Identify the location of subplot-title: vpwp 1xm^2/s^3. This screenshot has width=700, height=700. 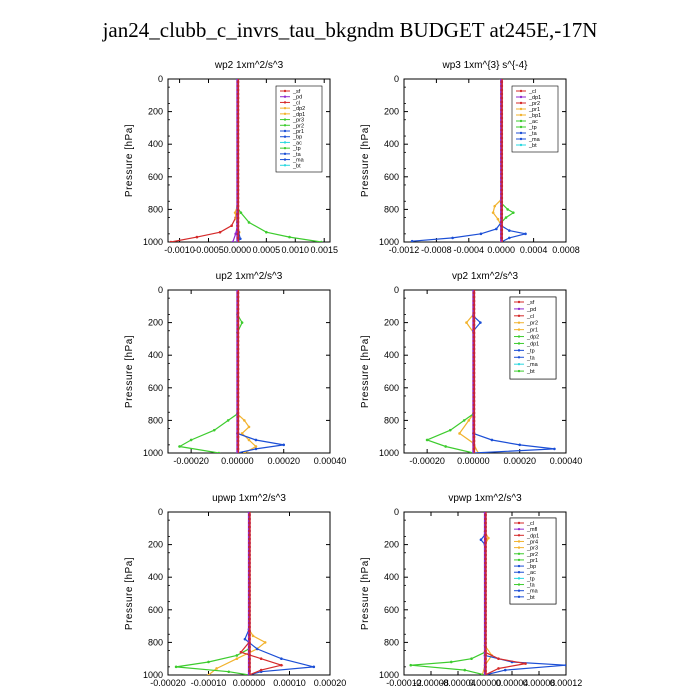
(485, 498).